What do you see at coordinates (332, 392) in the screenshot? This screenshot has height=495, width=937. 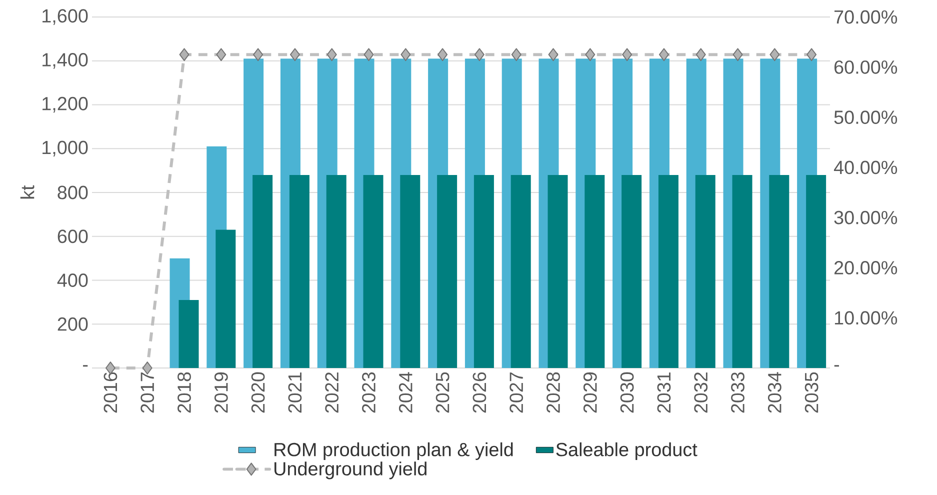 I see `x-tick-label: 2022` at bounding box center [332, 392].